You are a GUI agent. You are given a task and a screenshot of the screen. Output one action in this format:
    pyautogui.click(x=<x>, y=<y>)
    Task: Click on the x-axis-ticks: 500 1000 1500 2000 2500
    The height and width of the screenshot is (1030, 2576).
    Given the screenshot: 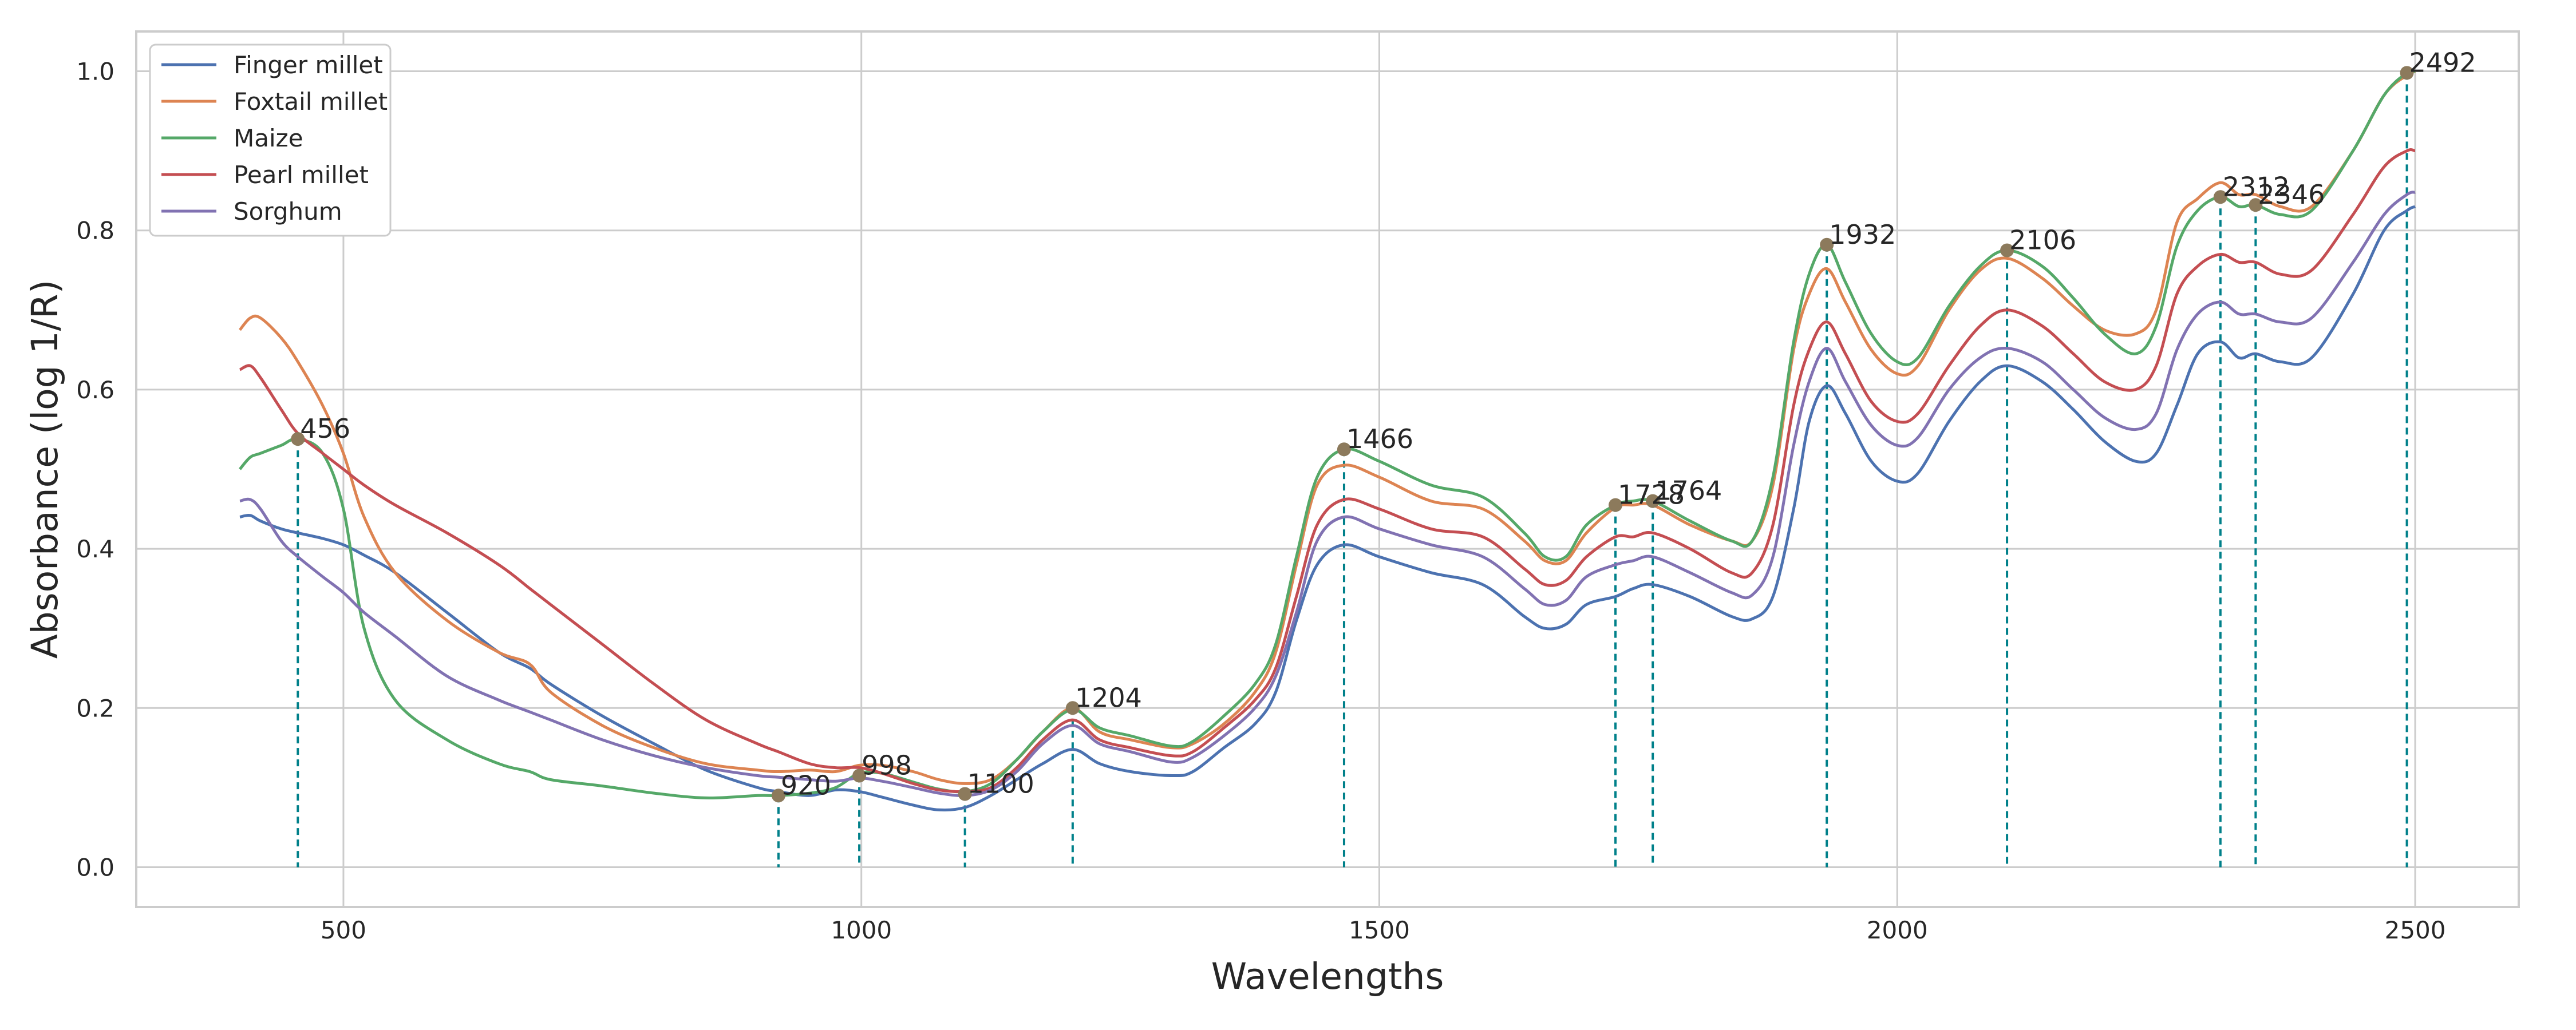 What is the action you would take?
    pyautogui.click(x=1383, y=930)
    